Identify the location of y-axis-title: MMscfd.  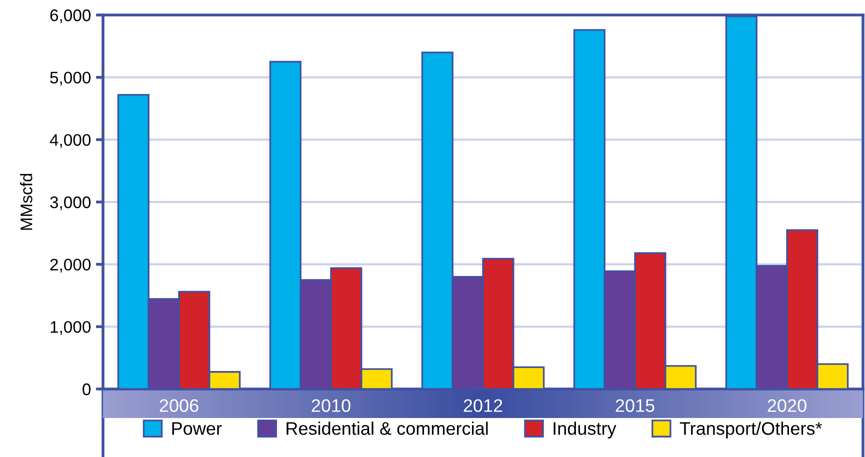
(26, 202).